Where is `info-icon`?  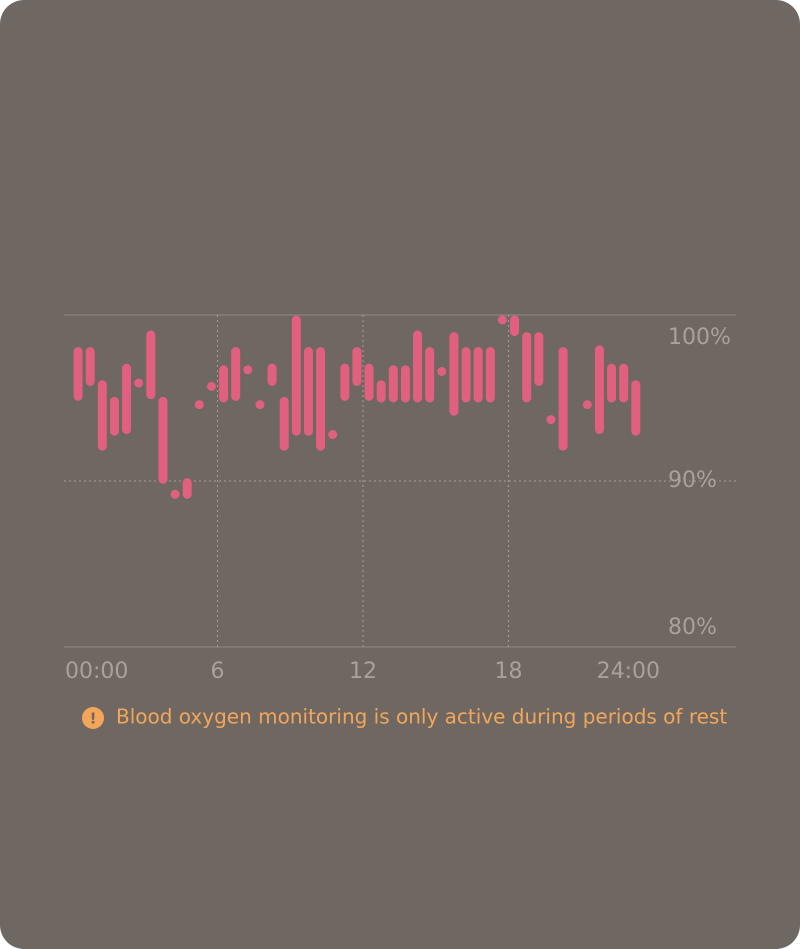
info-icon is located at coordinates (93, 718).